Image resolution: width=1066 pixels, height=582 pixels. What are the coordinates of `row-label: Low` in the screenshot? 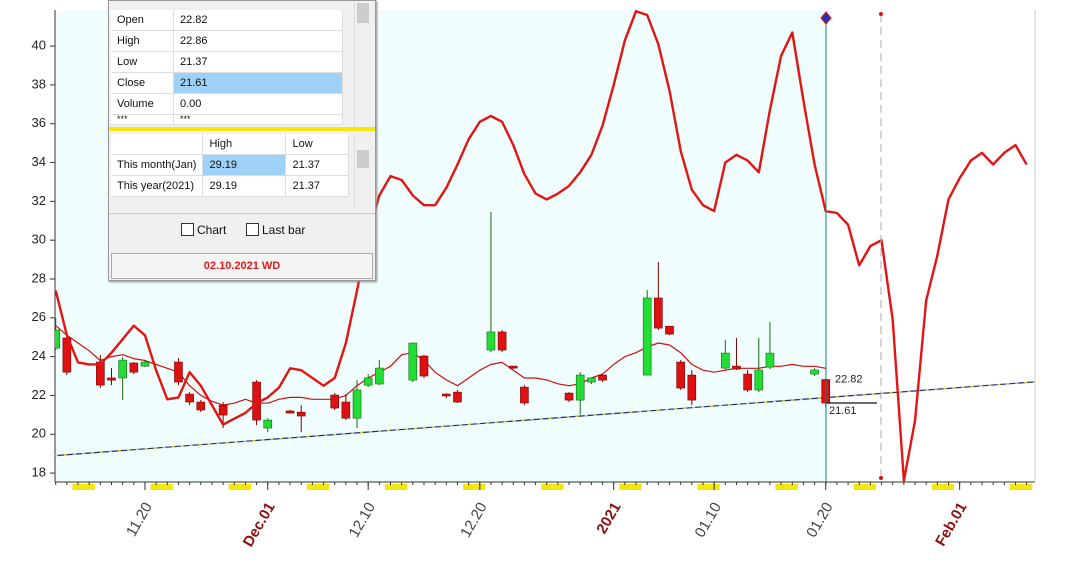 It's located at (142, 62).